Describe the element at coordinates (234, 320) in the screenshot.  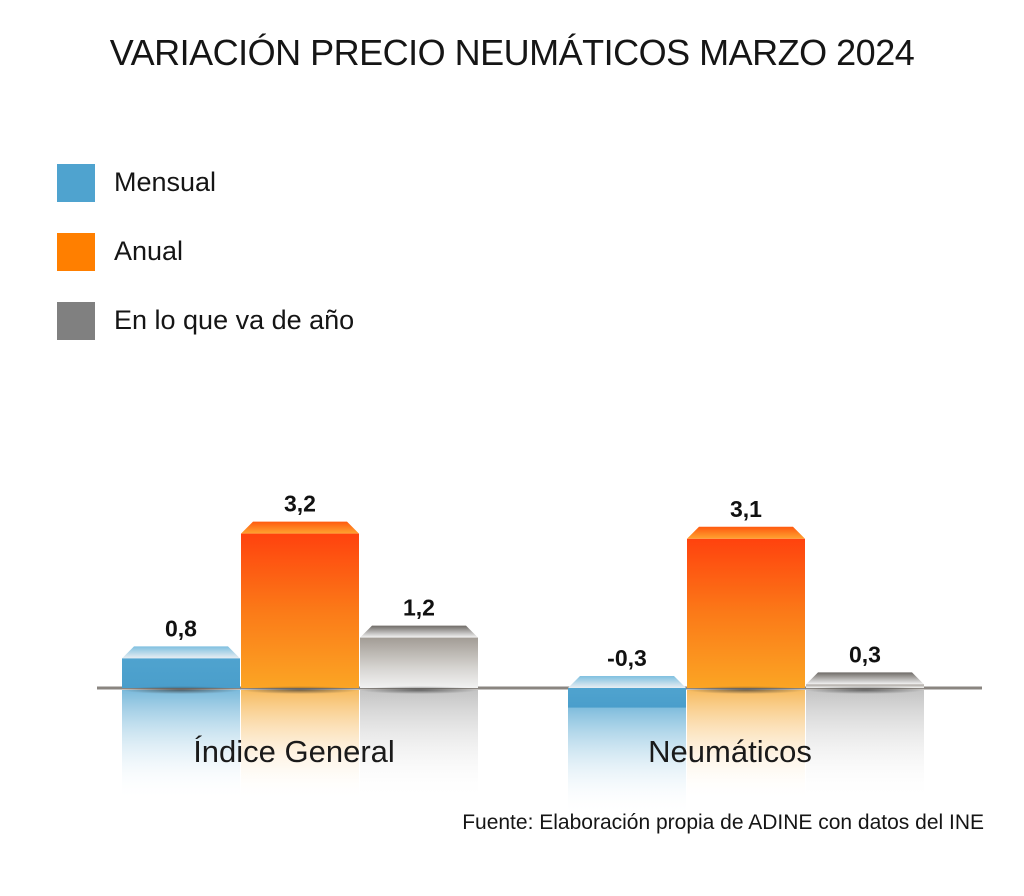
I see `legend-label: En lo que va de año` at that location.